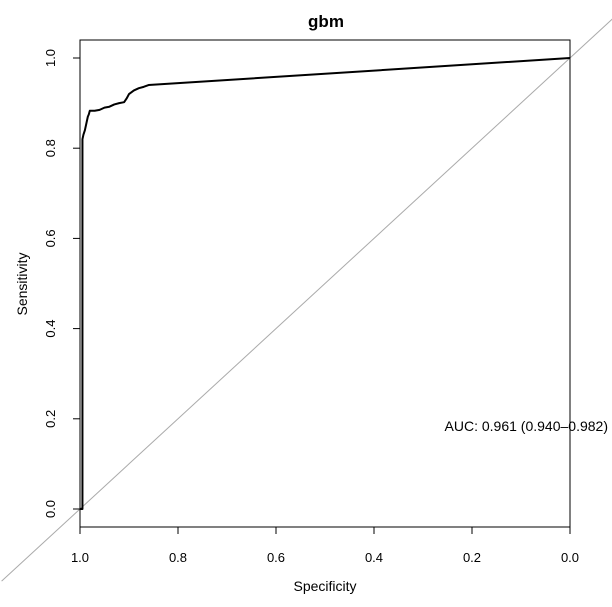 The image size is (612, 607). Describe the element at coordinates (50, 148) in the screenshot. I see `y-tick-label: 0.8` at that location.